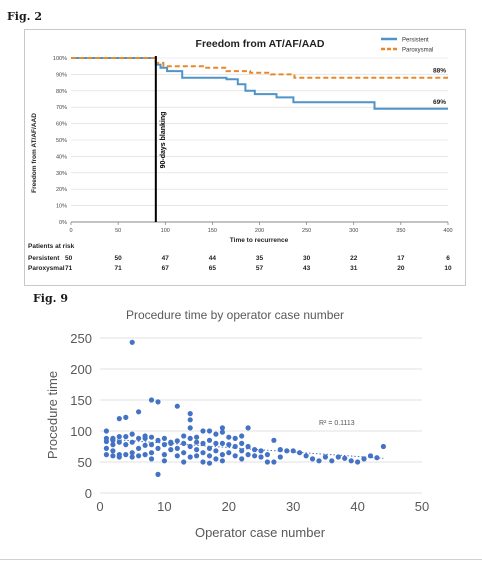  Describe the element at coordinates (415, 41) in the screenshot. I see `legend-persistent-label: Persistent` at that location.